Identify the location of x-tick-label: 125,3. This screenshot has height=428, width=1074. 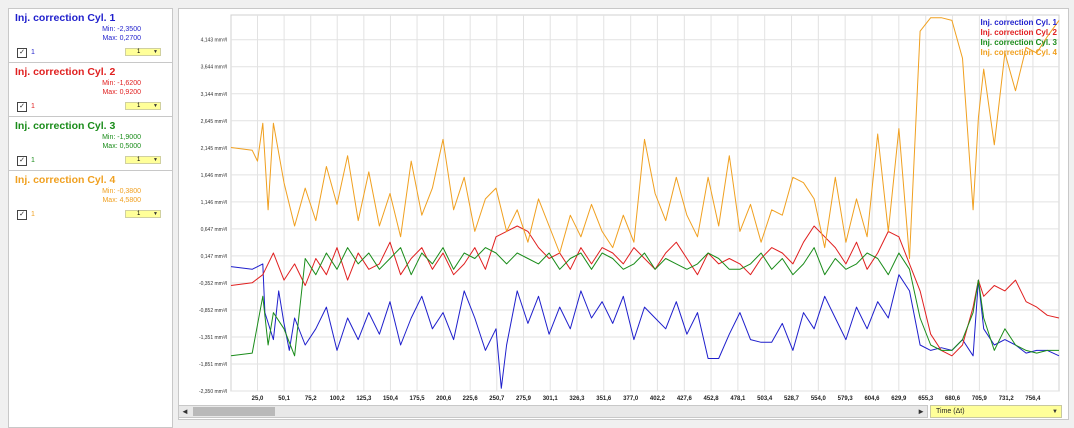
(364, 399).